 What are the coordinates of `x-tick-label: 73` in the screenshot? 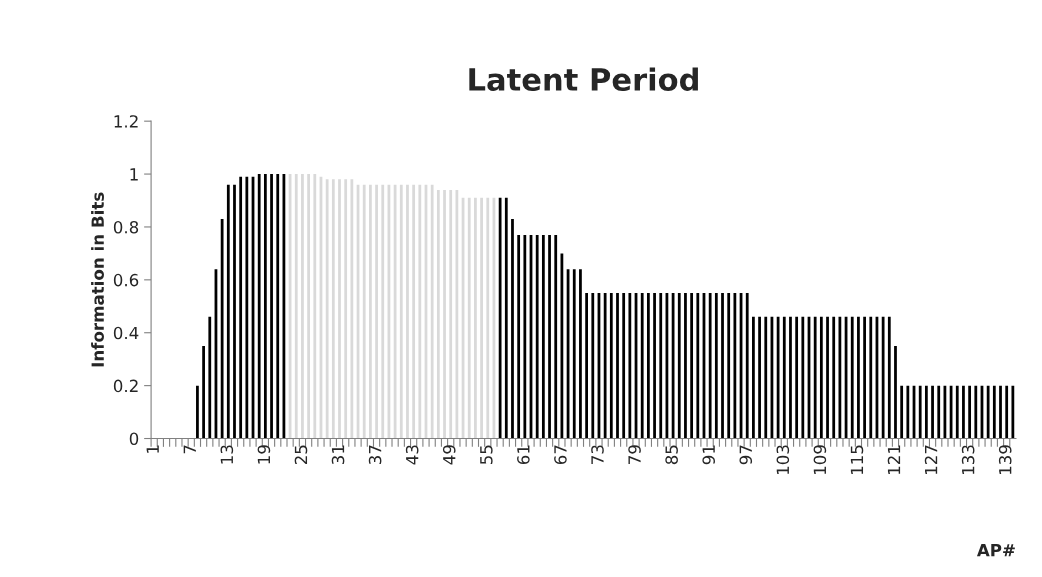 It's located at (597, 454).